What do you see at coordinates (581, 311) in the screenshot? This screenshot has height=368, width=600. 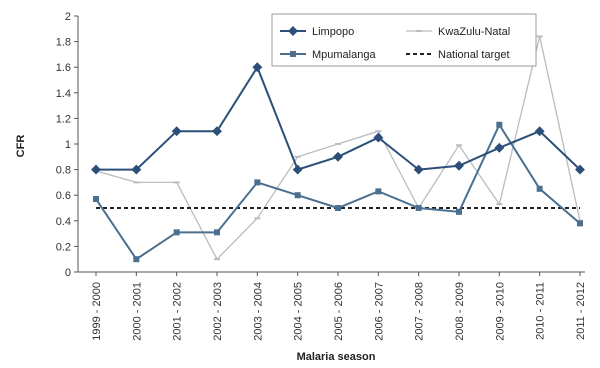 I see `x-tick-label: 2011 - 2012` at bounding box center [581, 311].